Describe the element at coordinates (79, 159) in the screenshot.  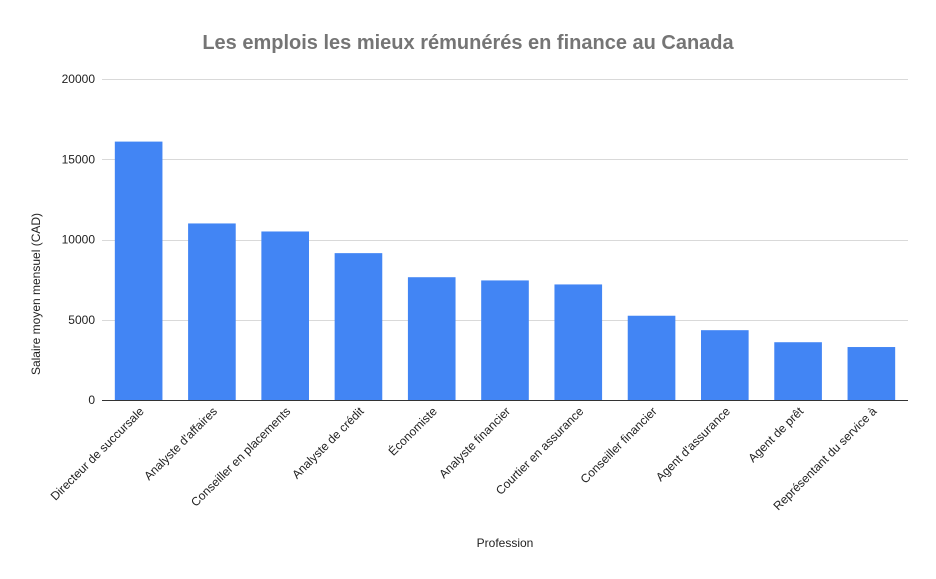
I see `y-tick-label: 15000` at that location.